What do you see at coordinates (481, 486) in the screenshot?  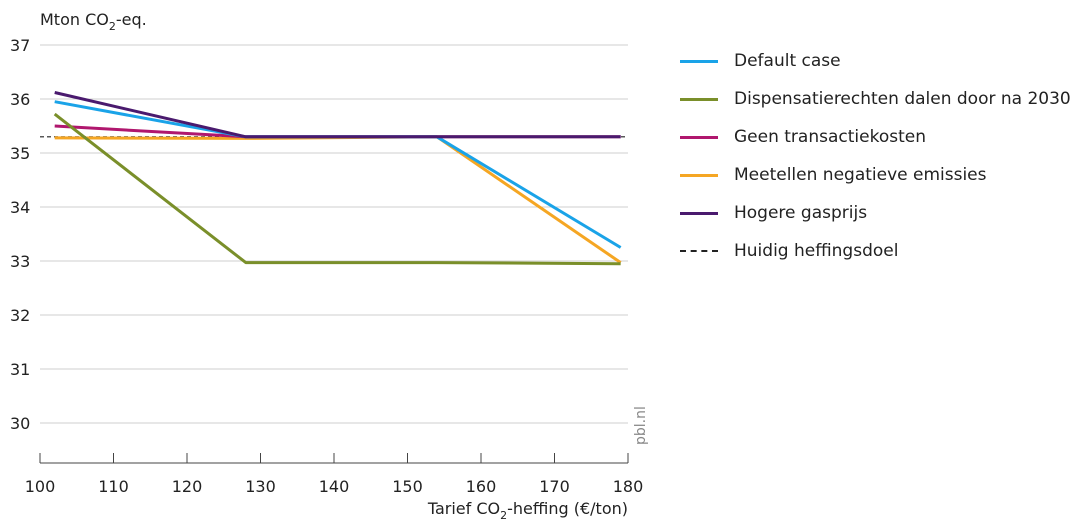 I see `x-tick-label: 160` at bounding box center [481, 486].